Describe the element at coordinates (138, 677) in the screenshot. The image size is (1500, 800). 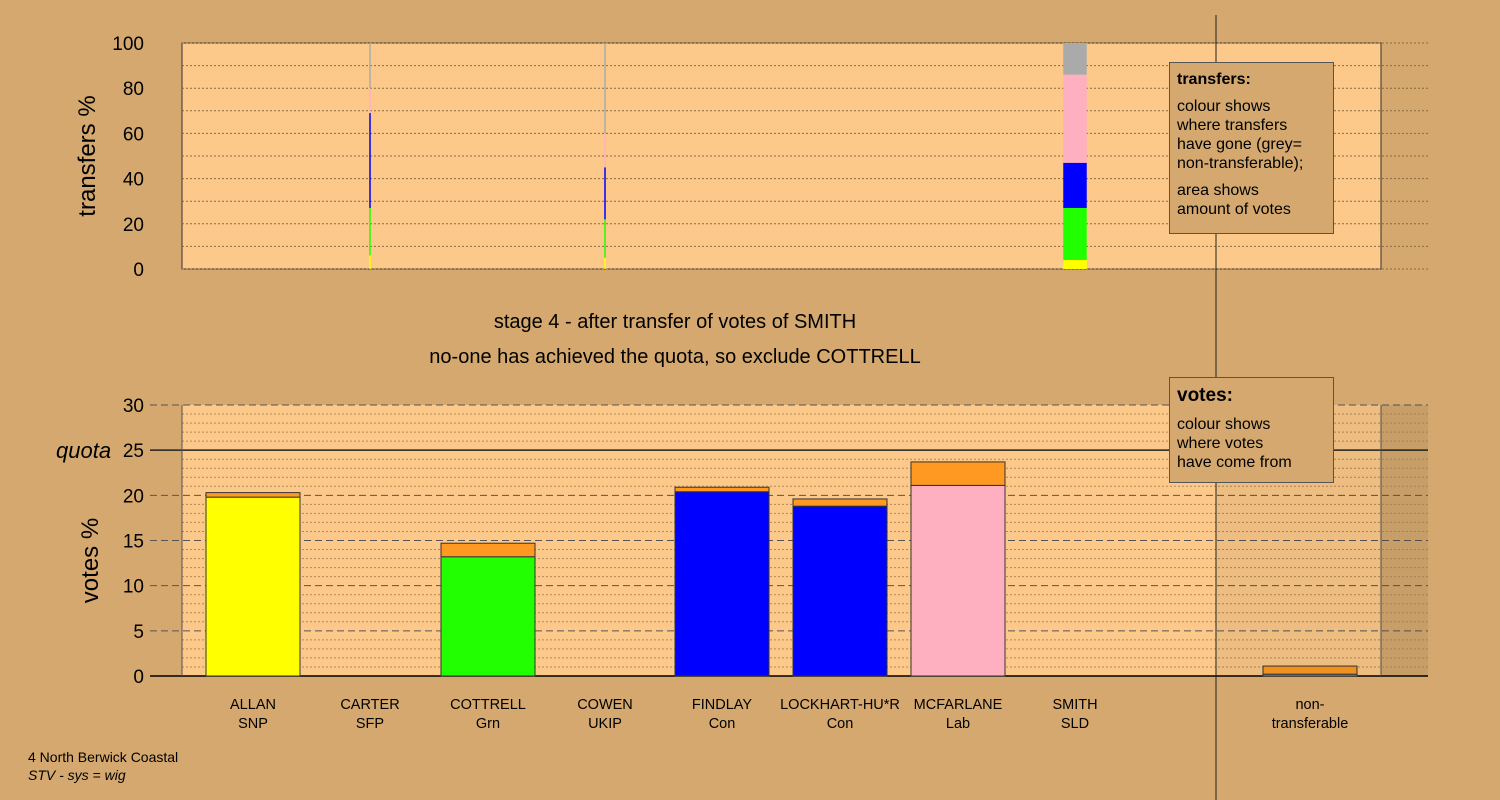
I see `votes-tick-label: 0` at that location.